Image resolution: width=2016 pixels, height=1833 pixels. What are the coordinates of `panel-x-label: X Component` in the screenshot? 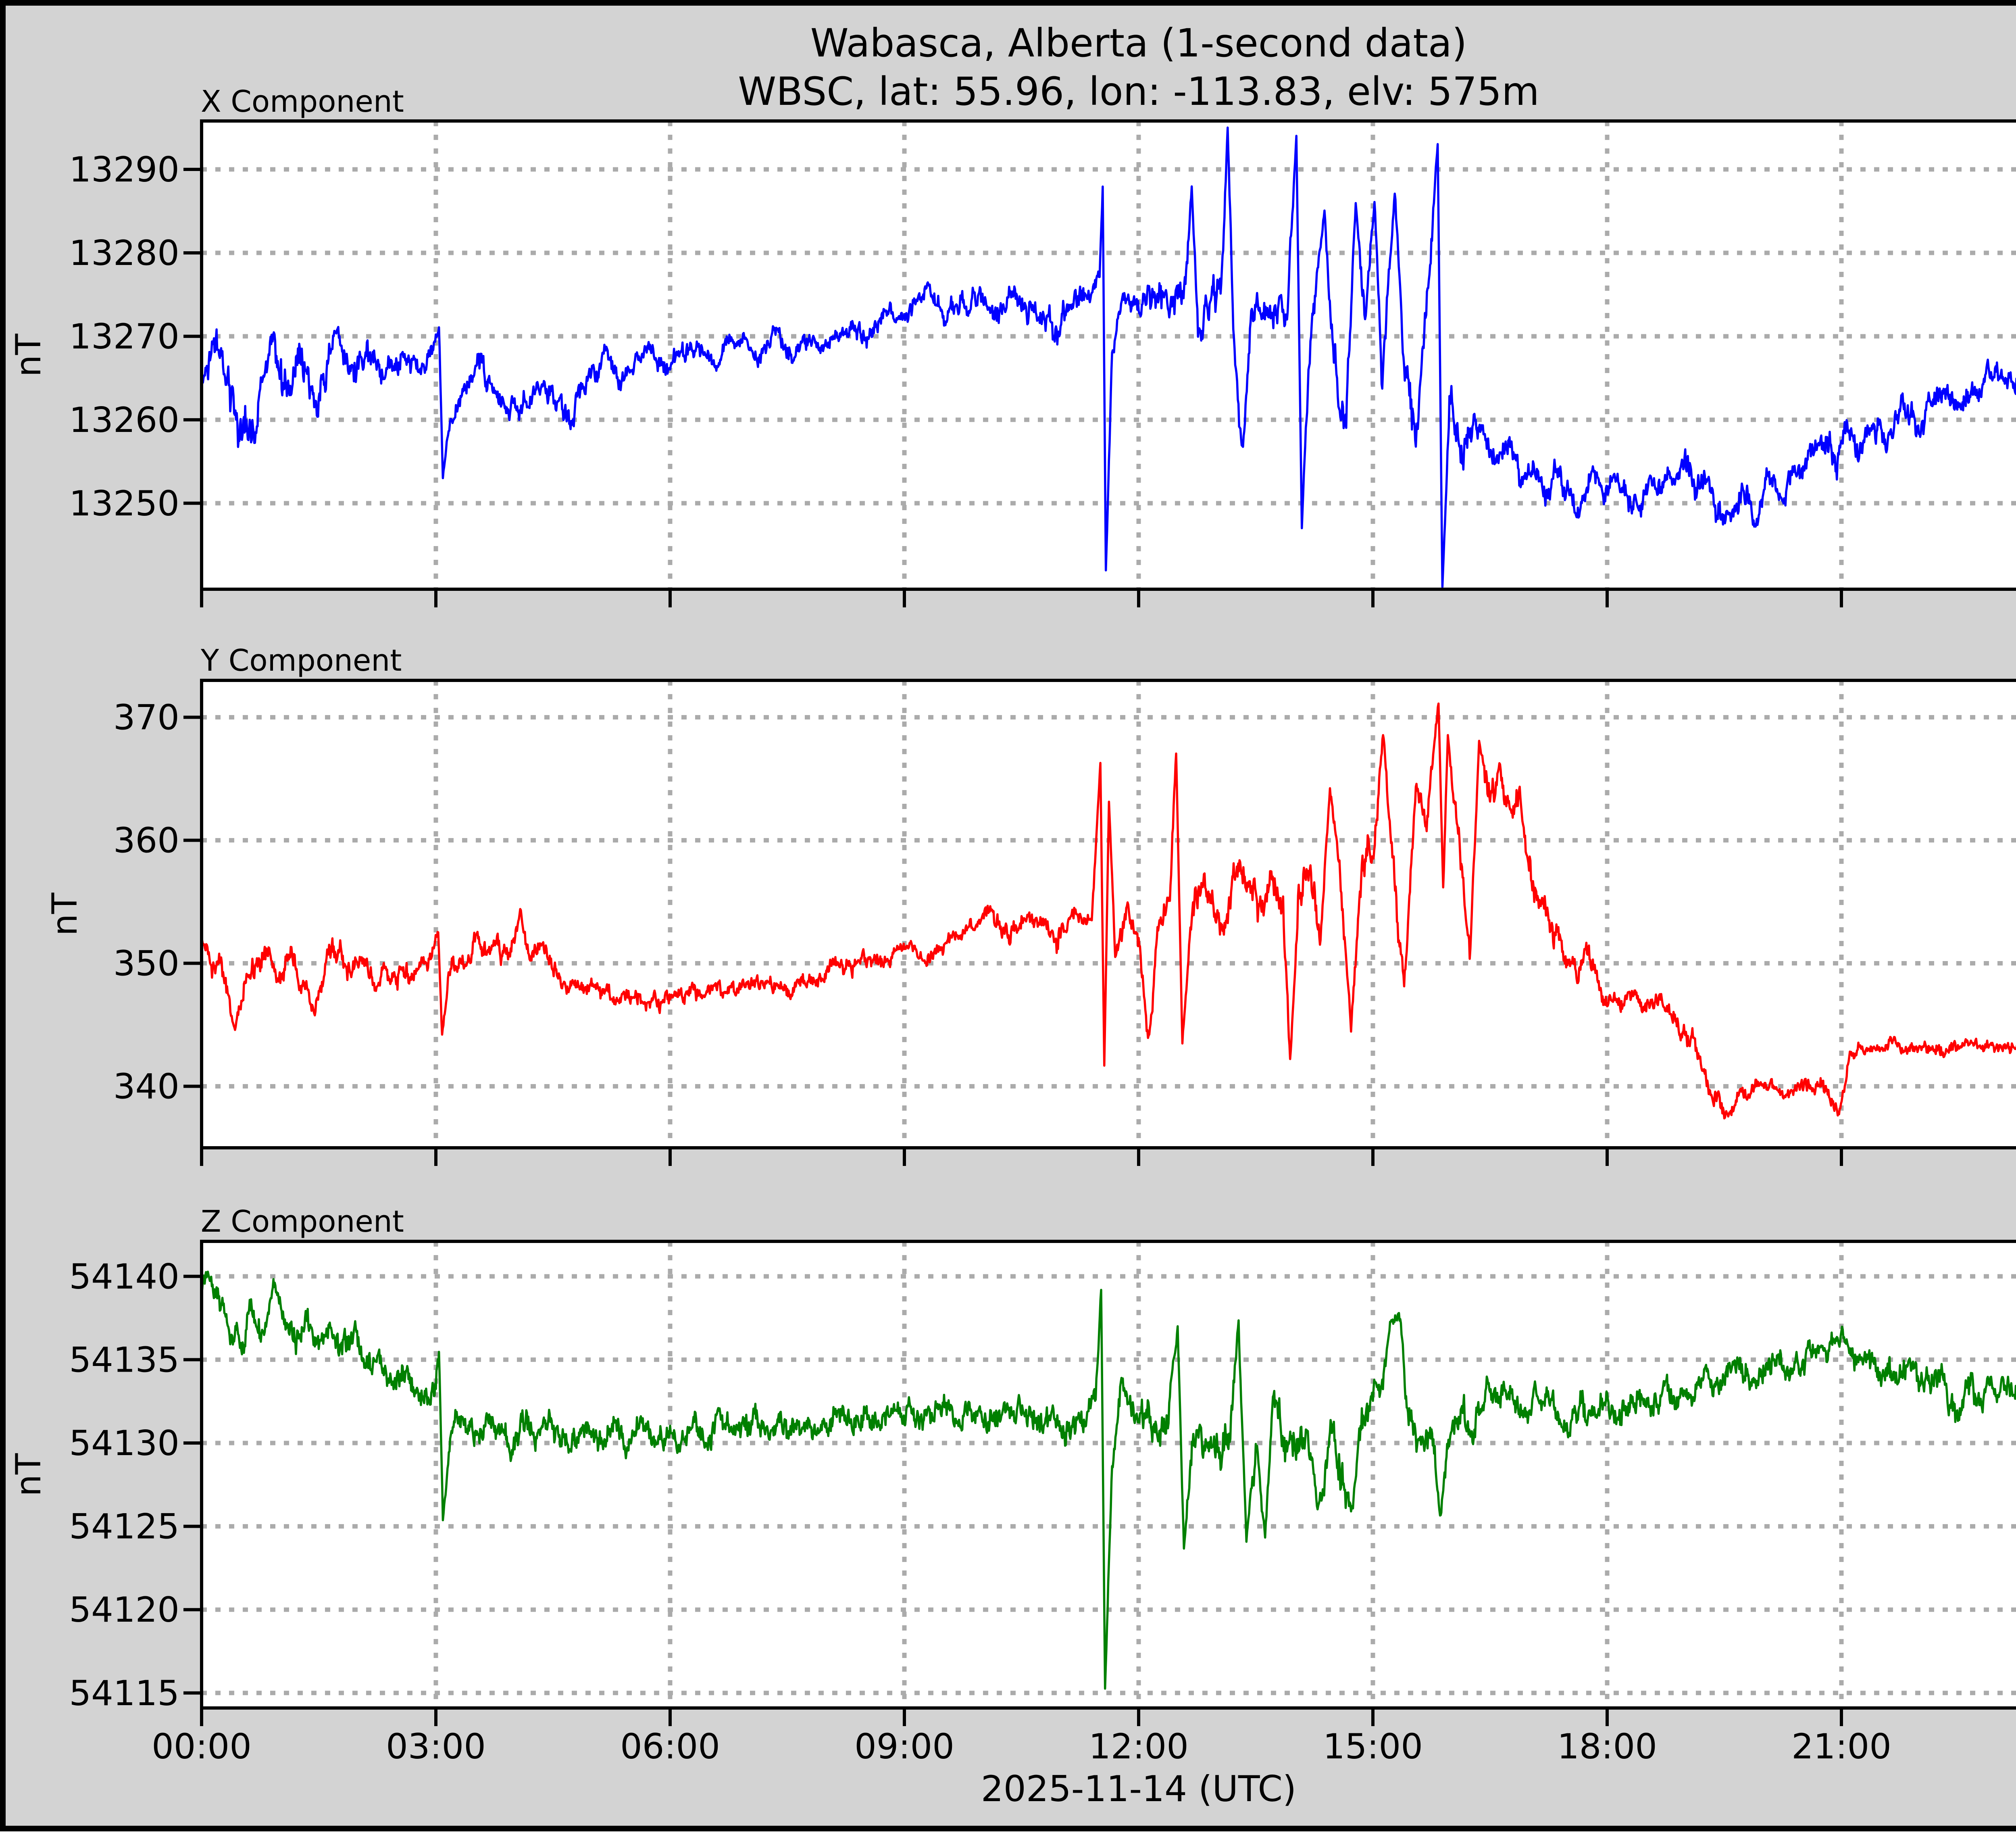 It's located at (302, 101).